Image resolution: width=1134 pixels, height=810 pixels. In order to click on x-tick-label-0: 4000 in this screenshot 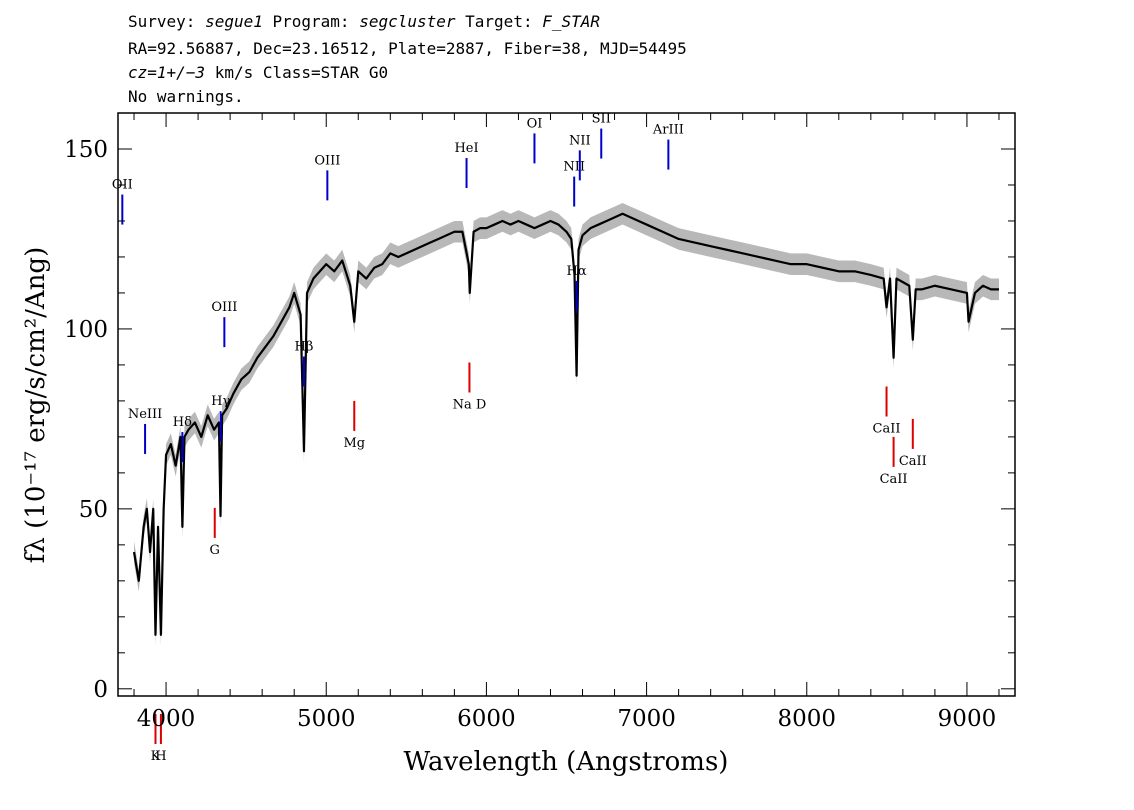, I will do `click(166, 719)`.